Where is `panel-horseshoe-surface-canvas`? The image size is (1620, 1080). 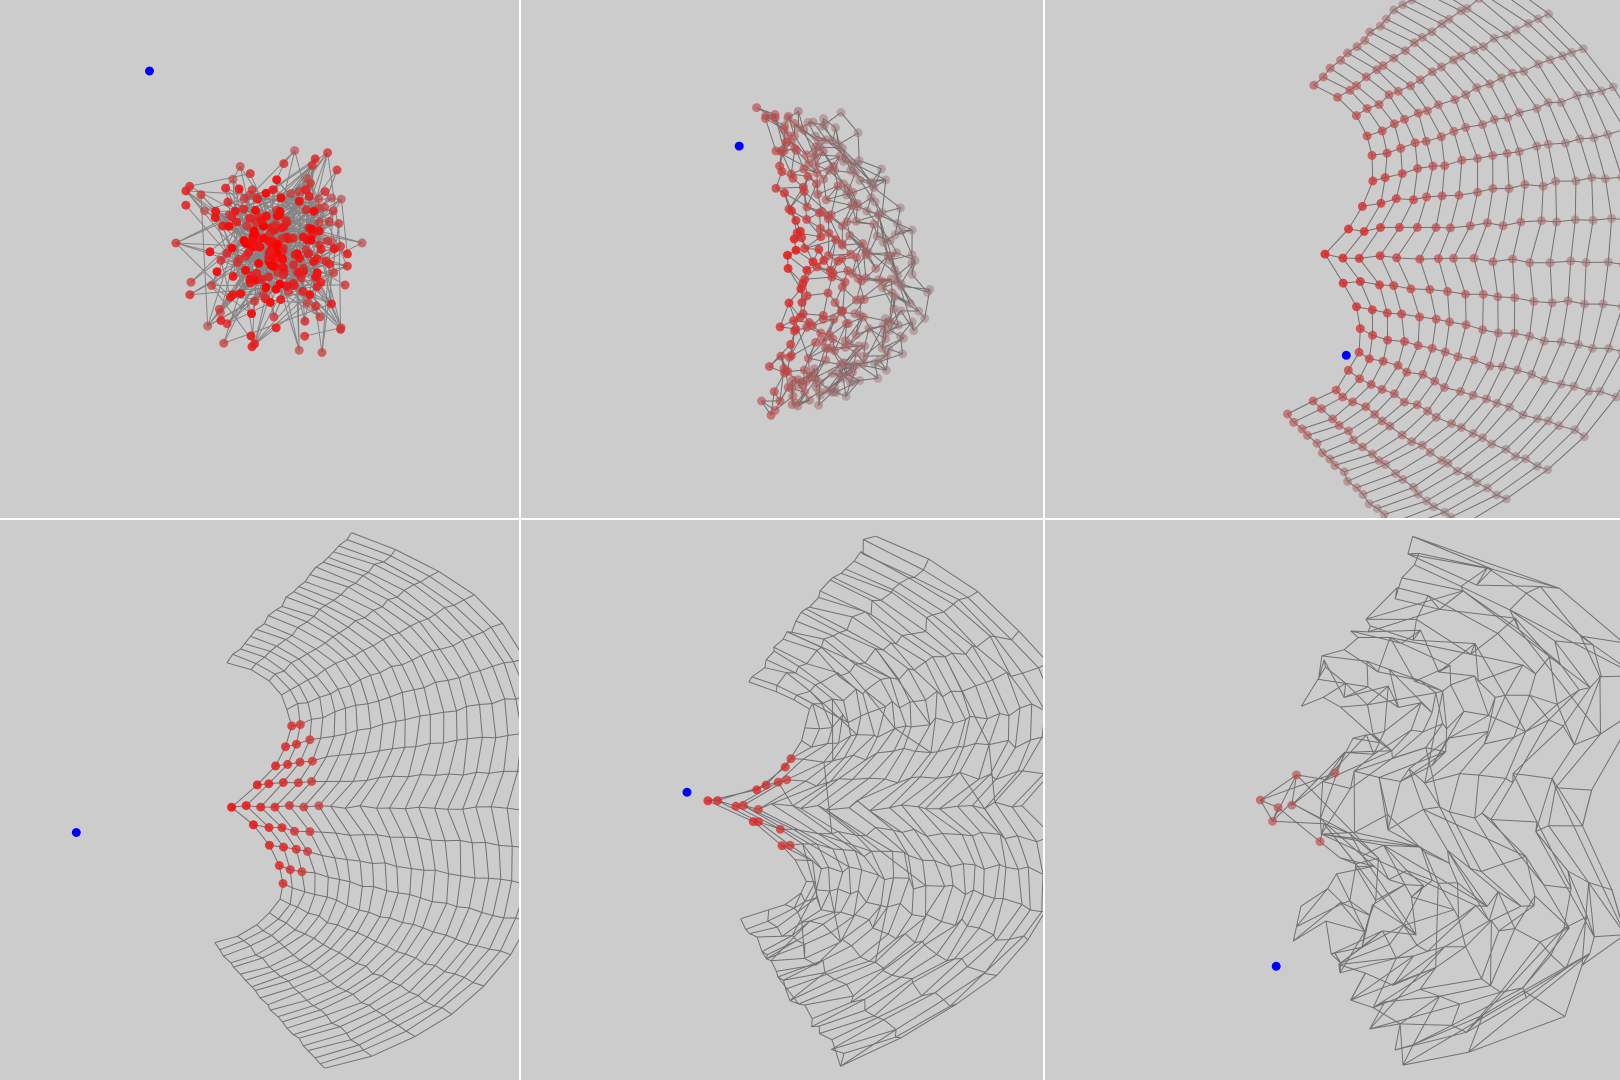 panel-horseshoe-surface-canvas is located at coordinates (295, 800).